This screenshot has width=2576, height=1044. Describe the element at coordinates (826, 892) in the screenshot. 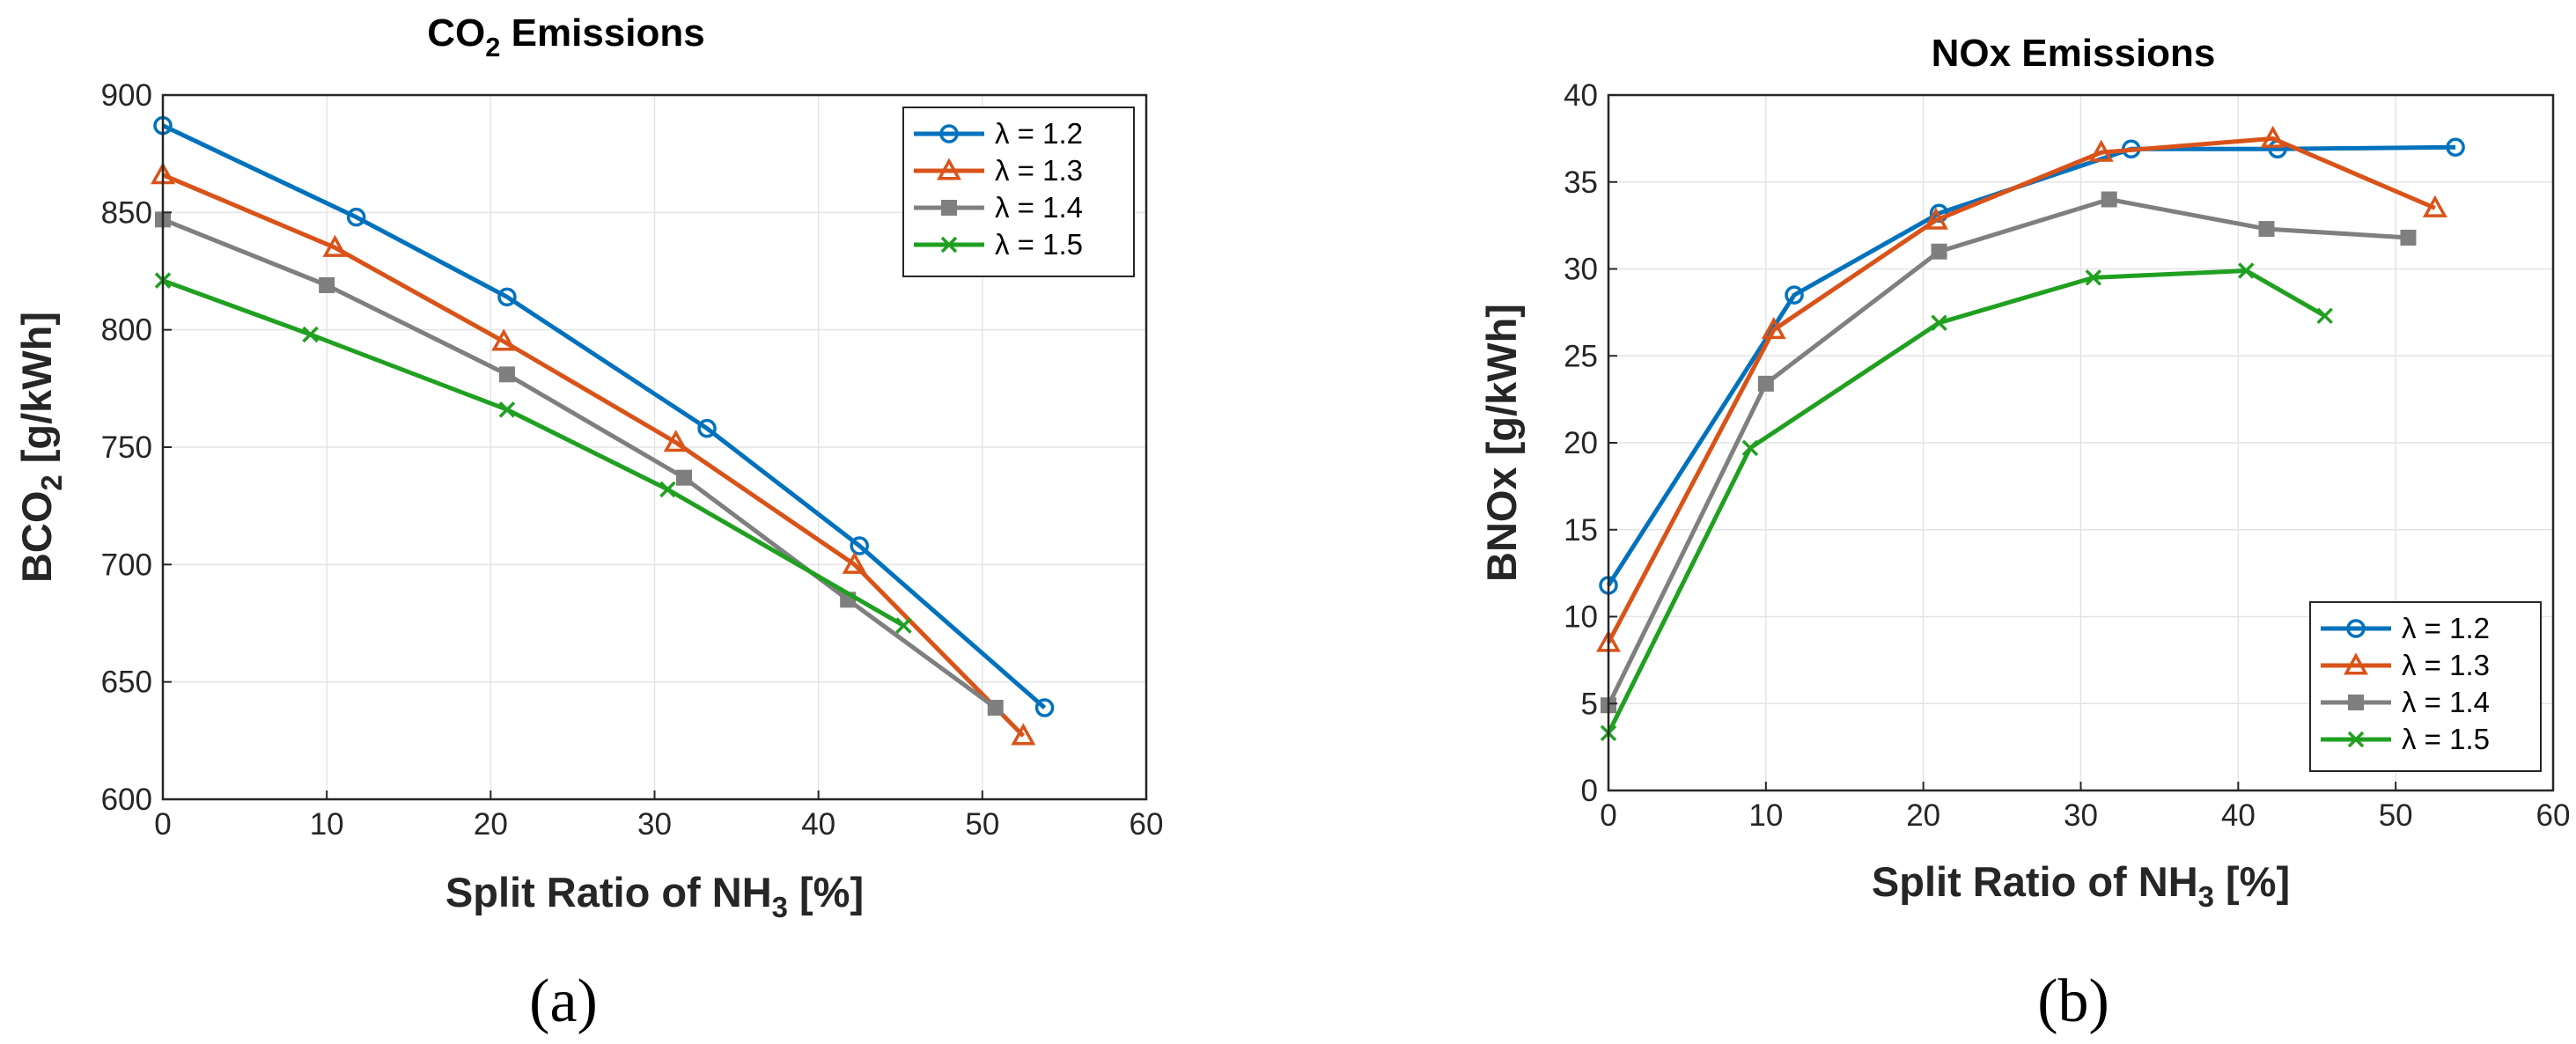

I see `x-axis-label-1-rest: [%]` at that location.